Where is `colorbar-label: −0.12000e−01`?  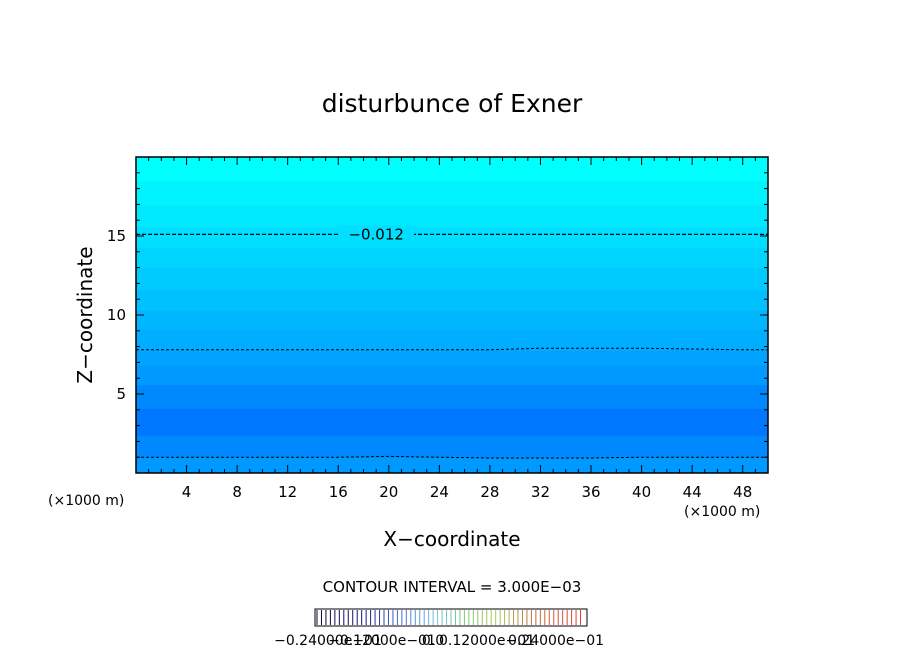
colorbar-label: −0.12000e−01 is located at coordinates (382, 641).